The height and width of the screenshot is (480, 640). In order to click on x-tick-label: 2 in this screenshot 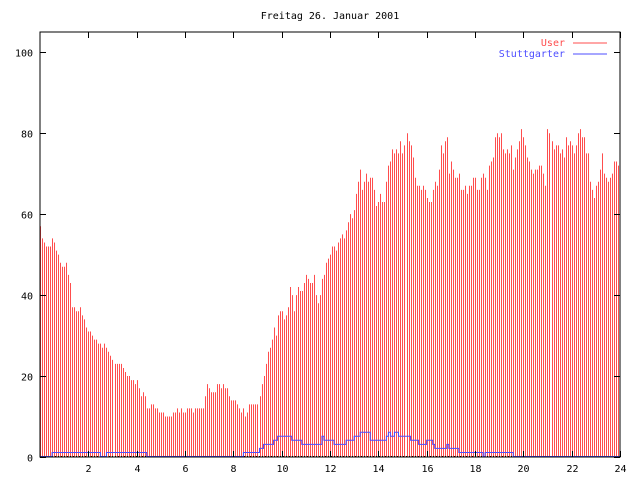, I will do `click(88, 469)`.